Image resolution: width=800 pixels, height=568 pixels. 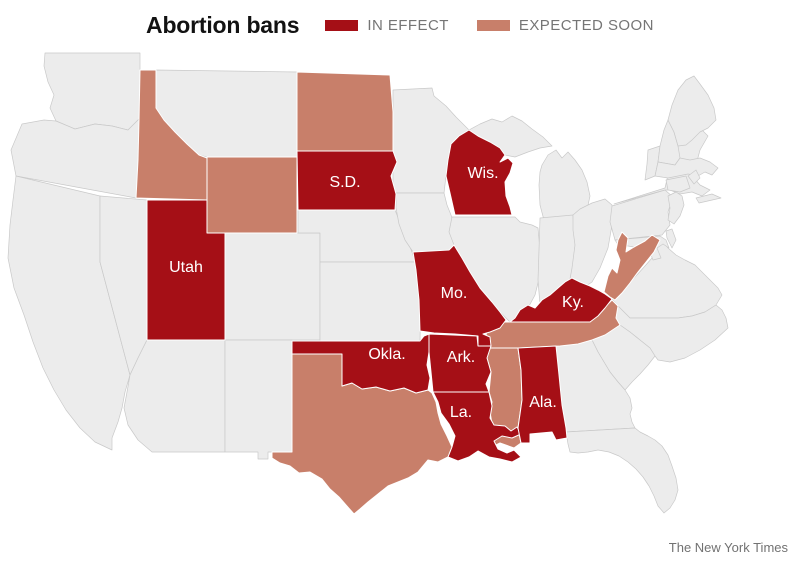 I want to click on state-washington, so click(x=92, y=91).